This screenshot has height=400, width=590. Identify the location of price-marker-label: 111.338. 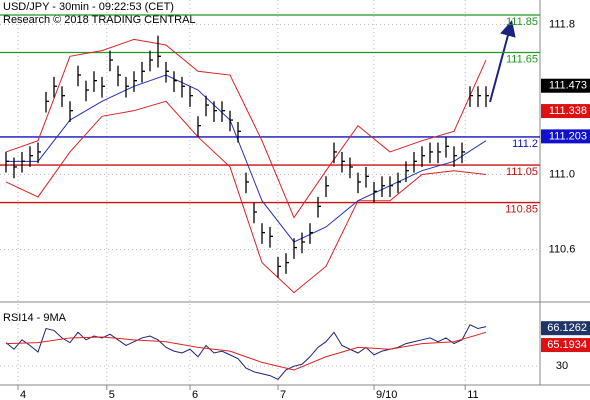
(568, 111).